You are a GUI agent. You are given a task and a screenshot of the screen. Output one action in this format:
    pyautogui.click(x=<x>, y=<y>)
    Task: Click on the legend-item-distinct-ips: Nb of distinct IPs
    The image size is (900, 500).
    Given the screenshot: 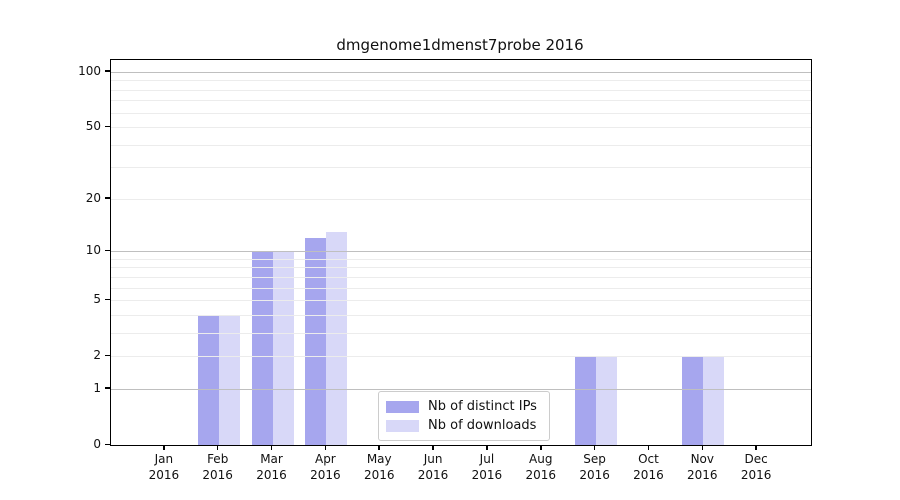 What is the action you would take?
    pyautogui.click(x=461, y=406)
    